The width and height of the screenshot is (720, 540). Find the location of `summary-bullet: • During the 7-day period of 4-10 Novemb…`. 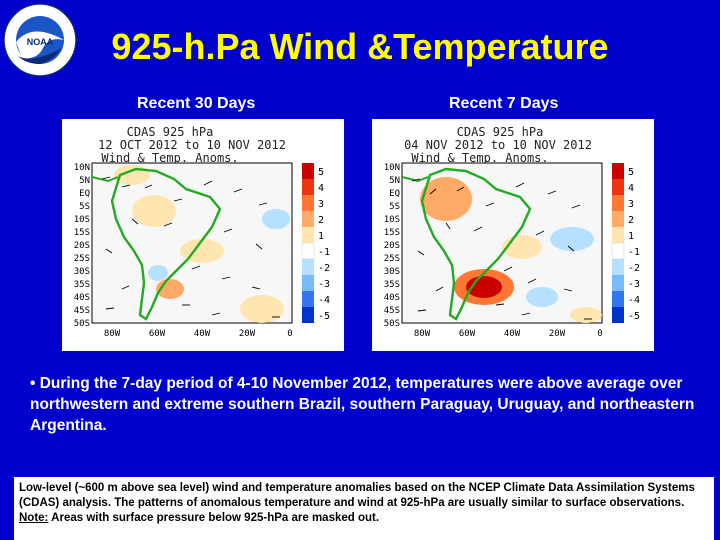

summary-bullet: • During the 7-day period of 4-10 Novemb… is located at coordinates (362, 404).